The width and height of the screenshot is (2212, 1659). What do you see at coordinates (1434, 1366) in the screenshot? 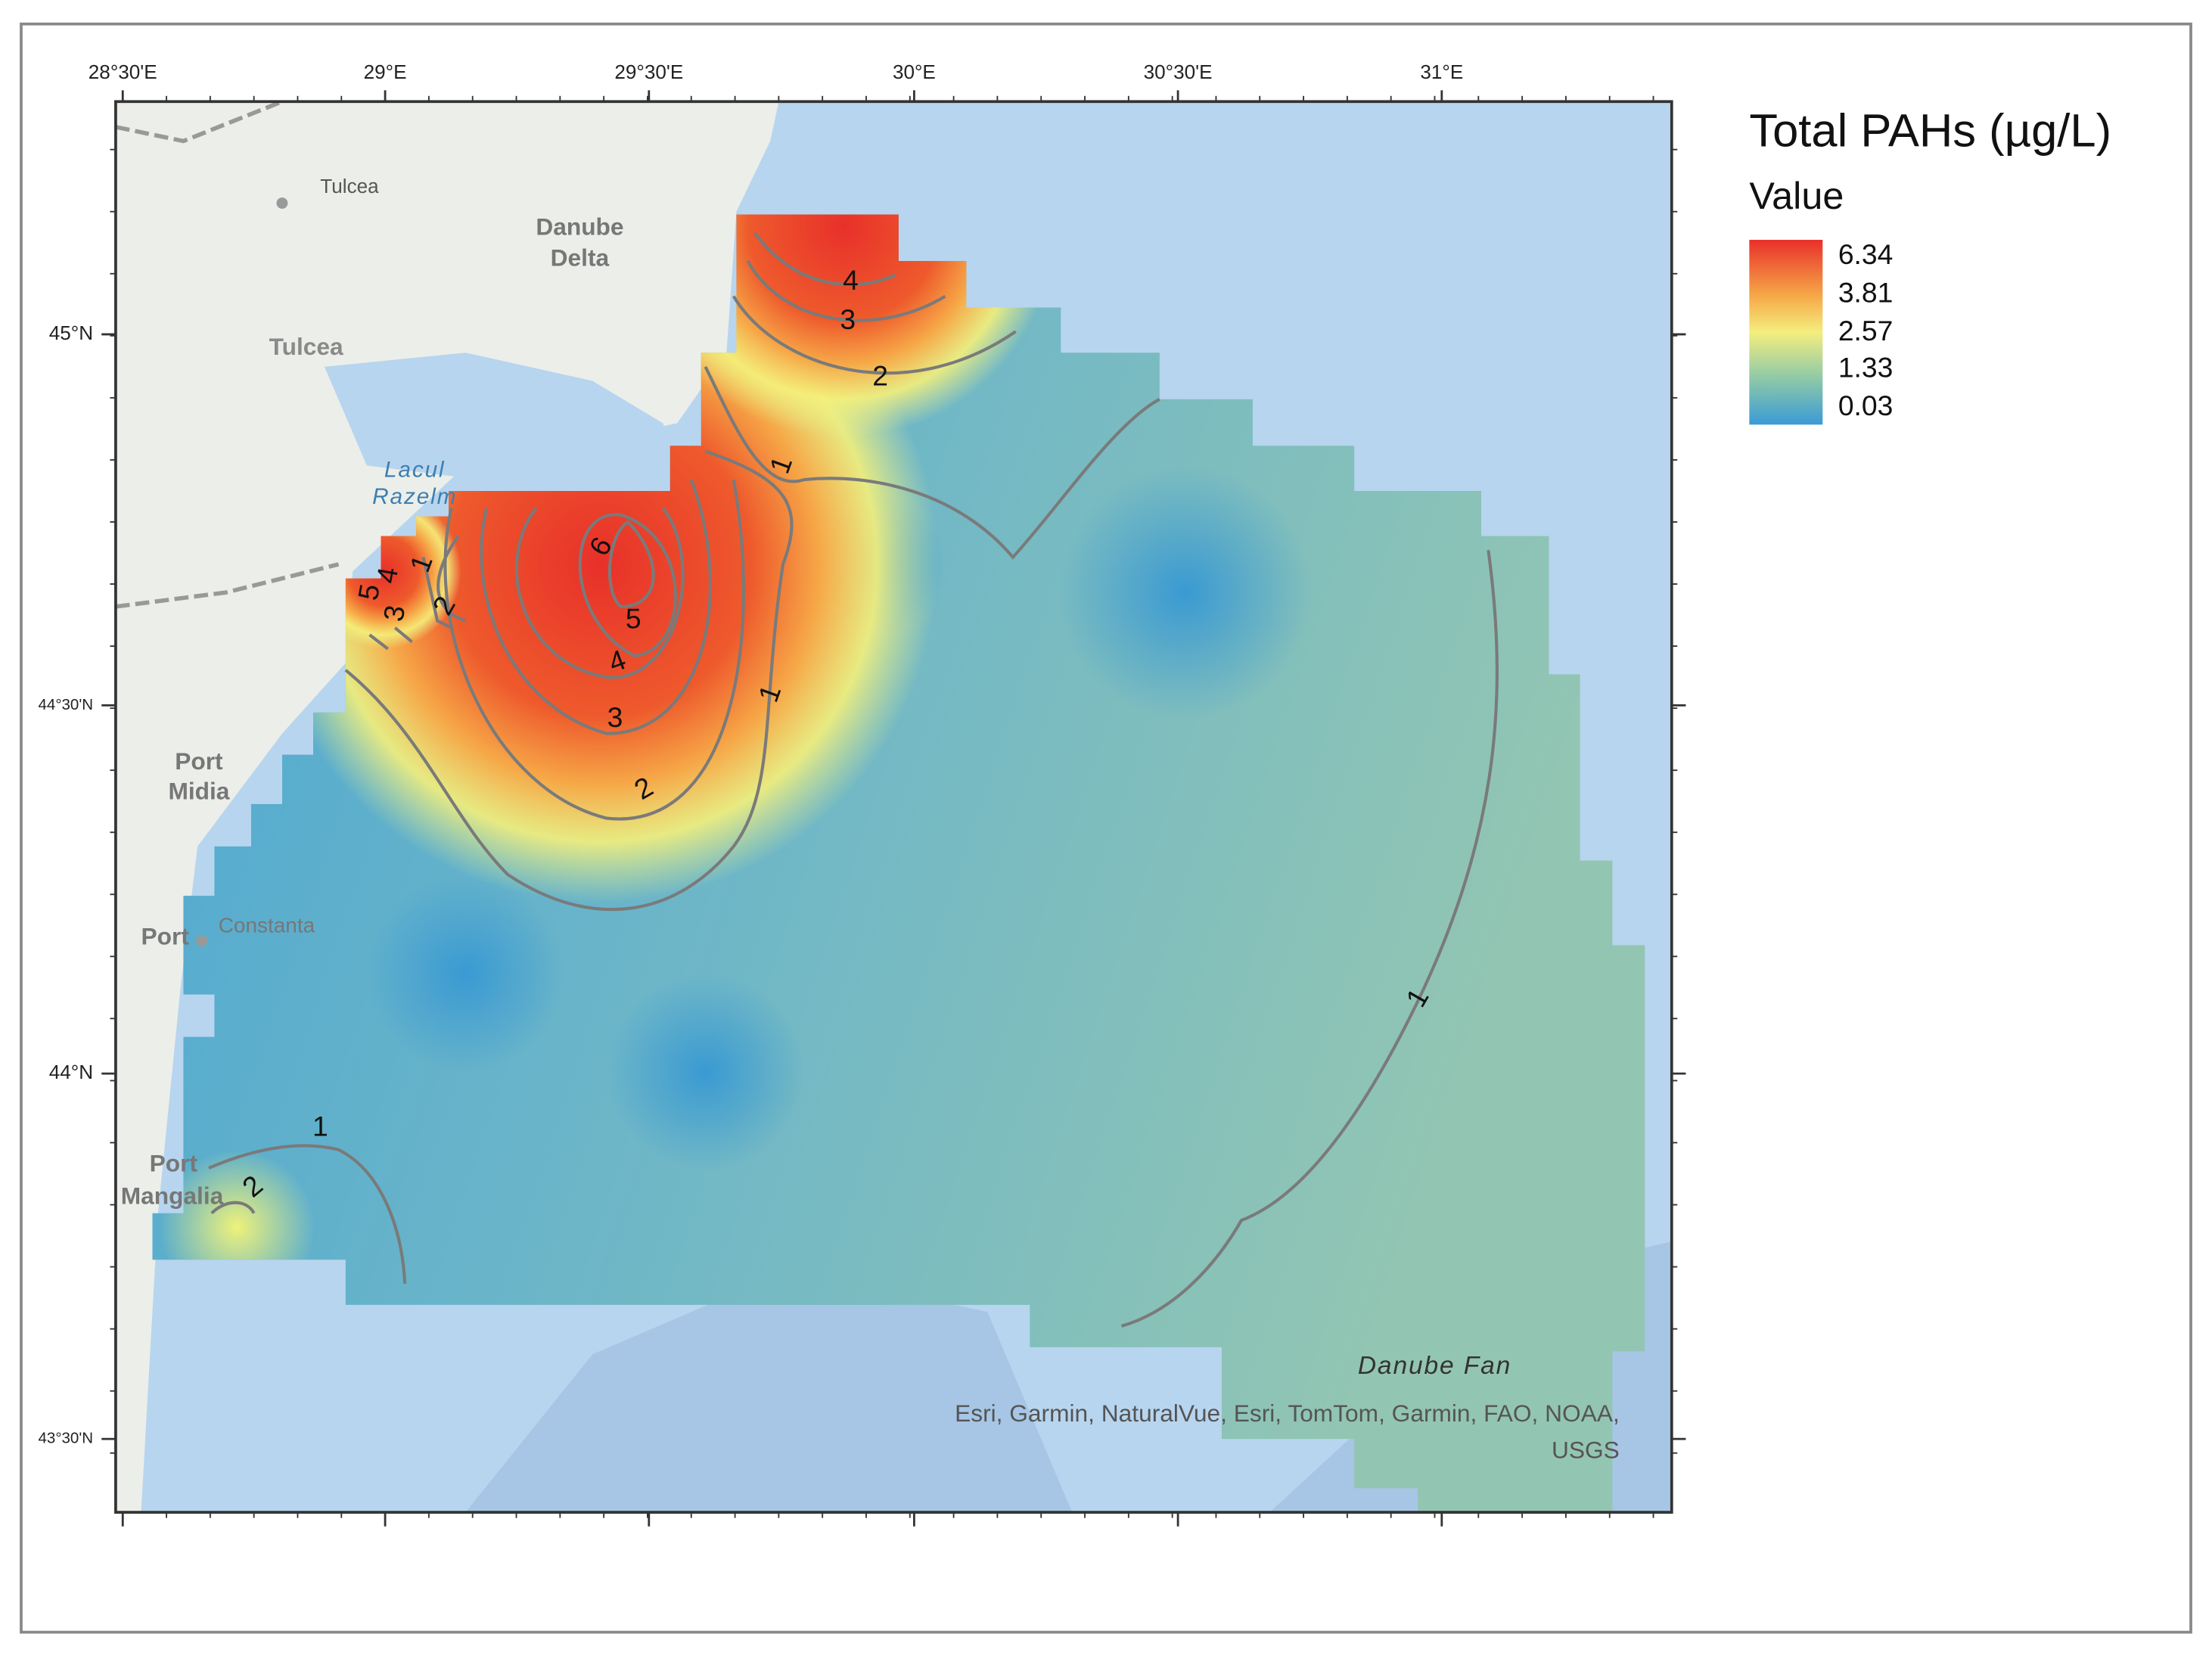
I see `place-label: Danube Fan` at bounding box center [1434, 1366].